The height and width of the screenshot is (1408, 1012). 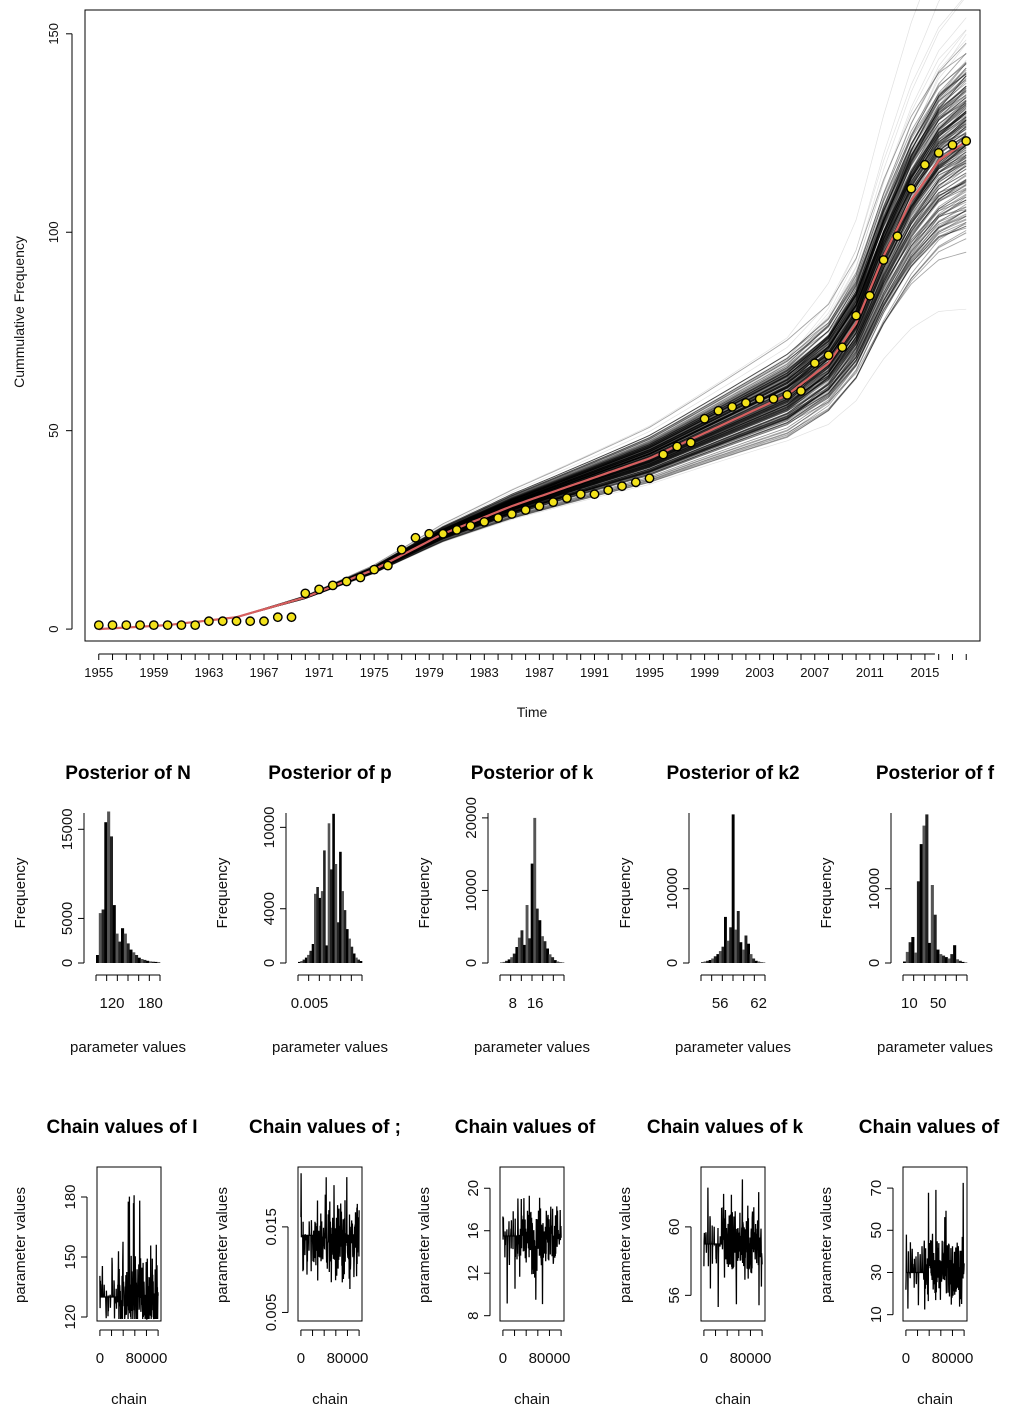 What do you see at coordinates (876, 1188) in the screenshot?
I see `y-tick-label: 70` at bounding box center [876, 1188].